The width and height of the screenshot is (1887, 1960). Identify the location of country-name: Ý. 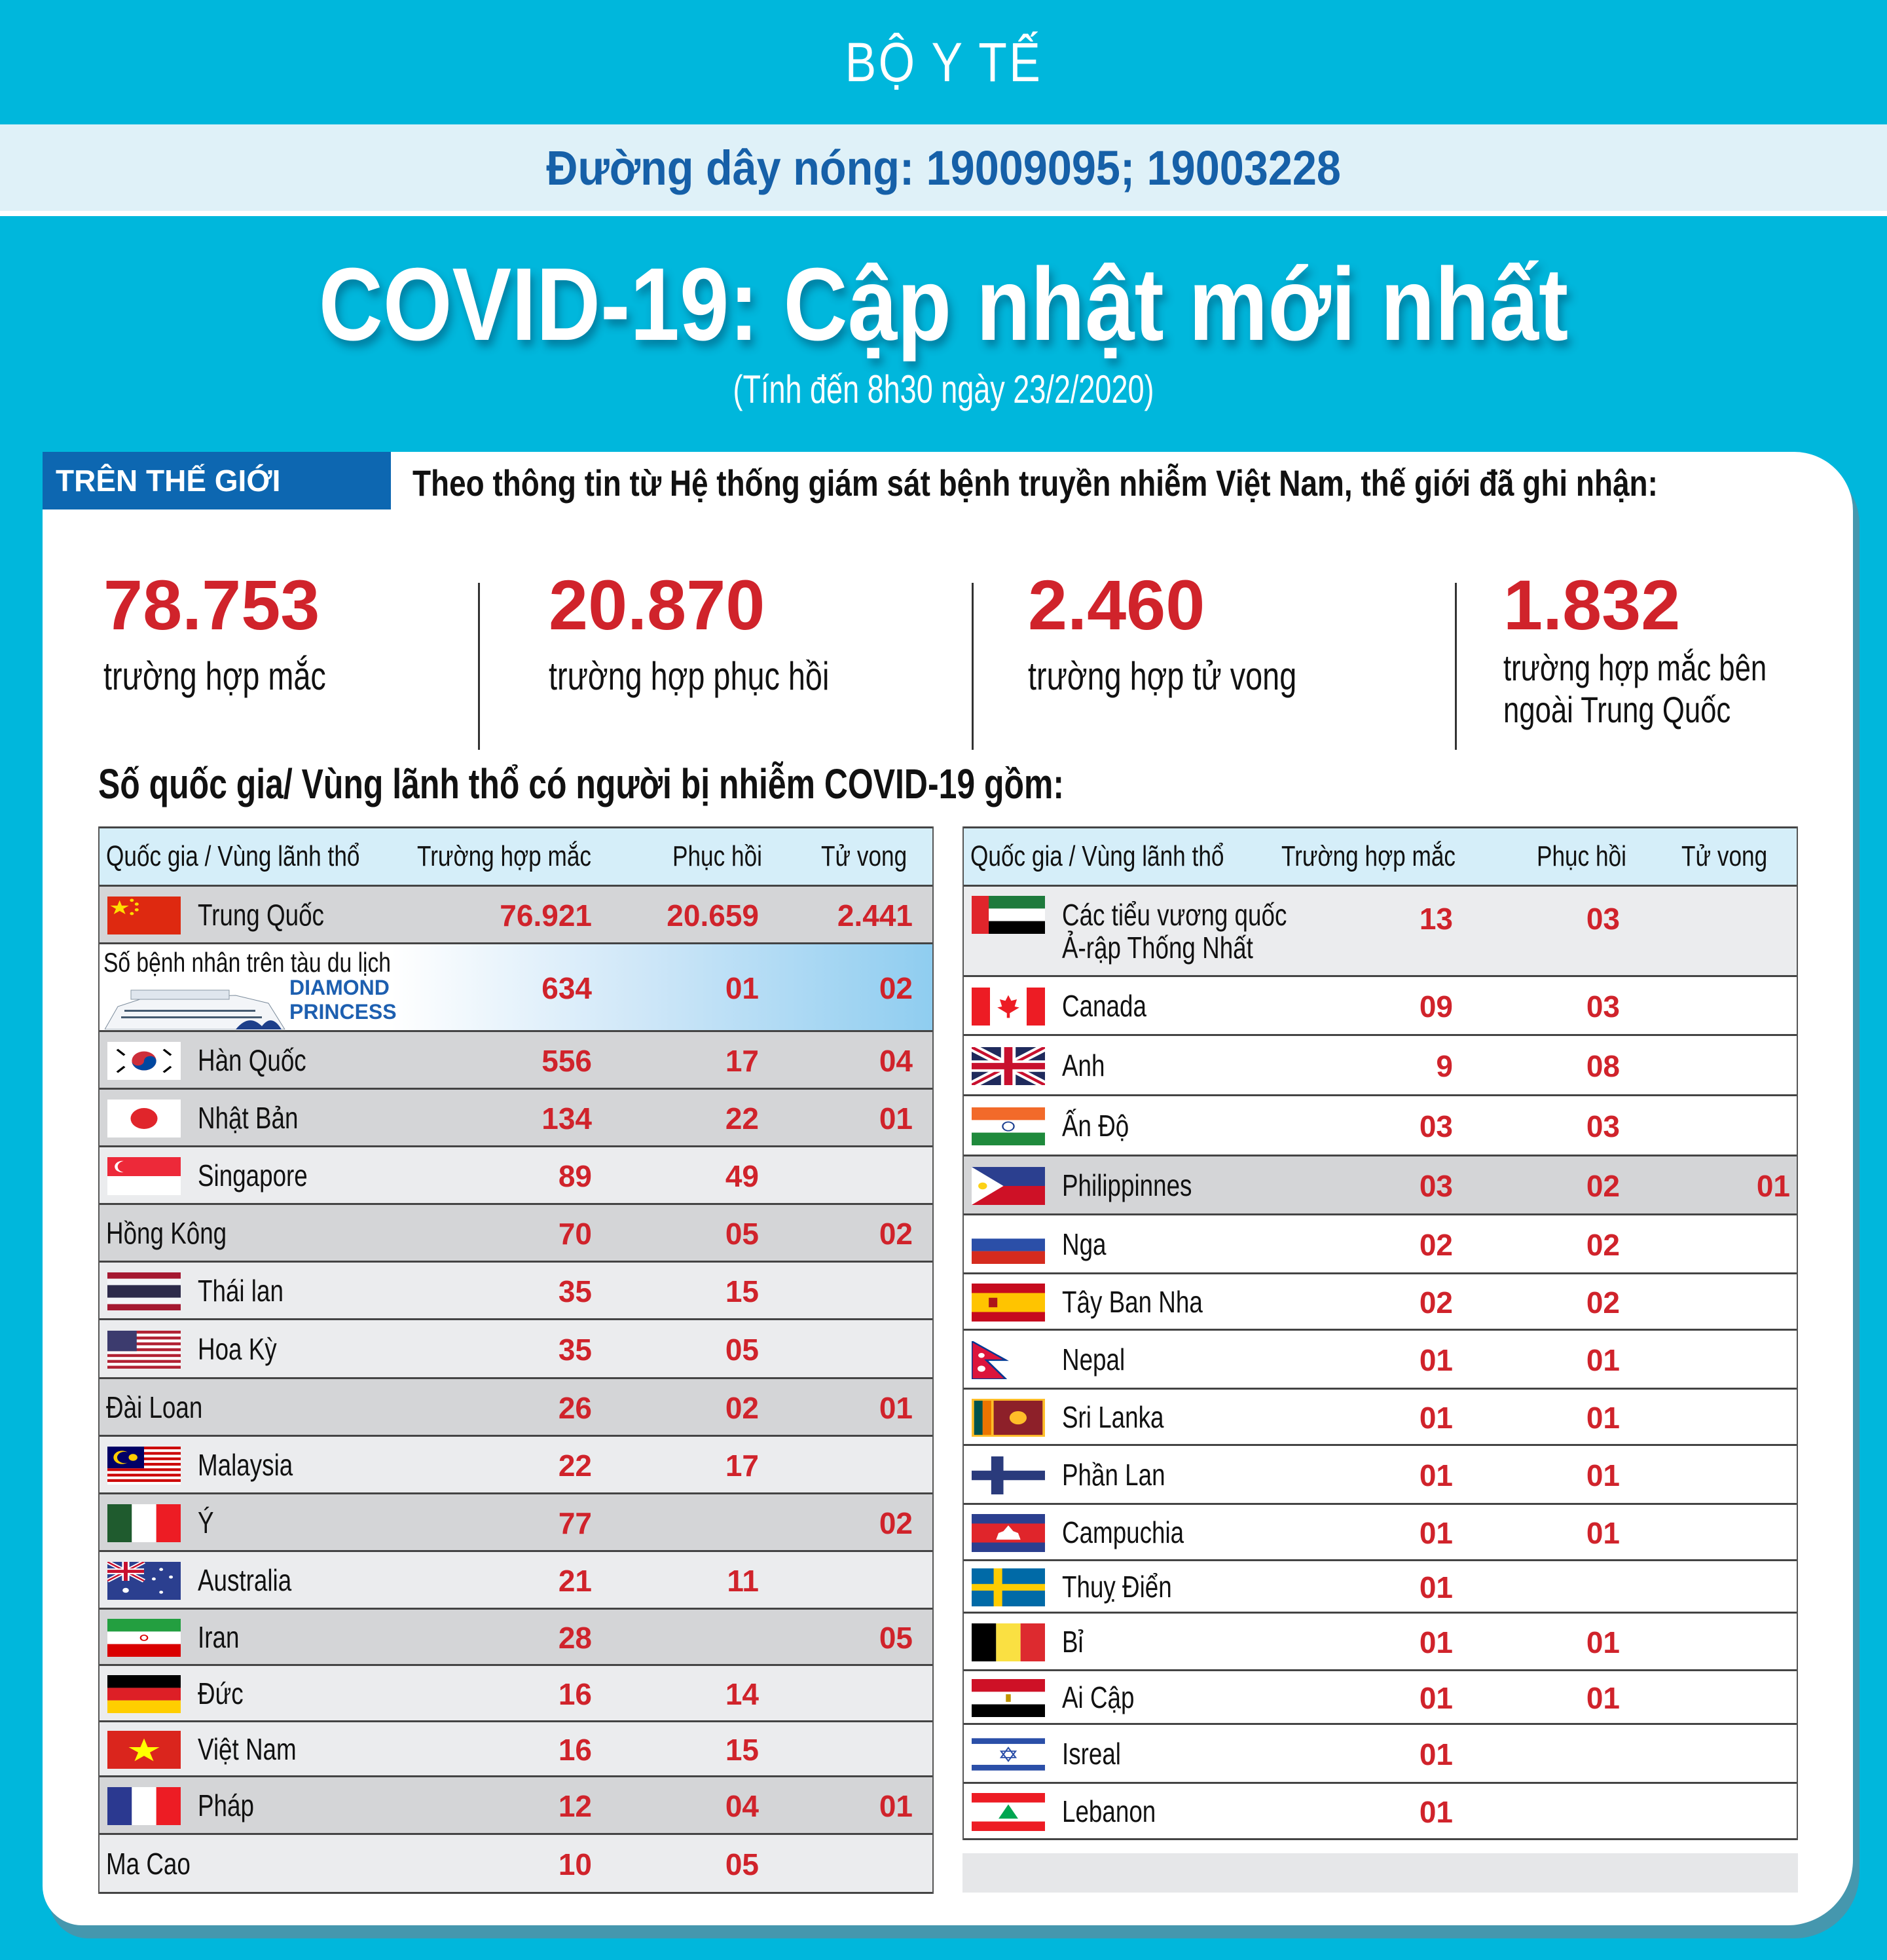
(206, 1523).